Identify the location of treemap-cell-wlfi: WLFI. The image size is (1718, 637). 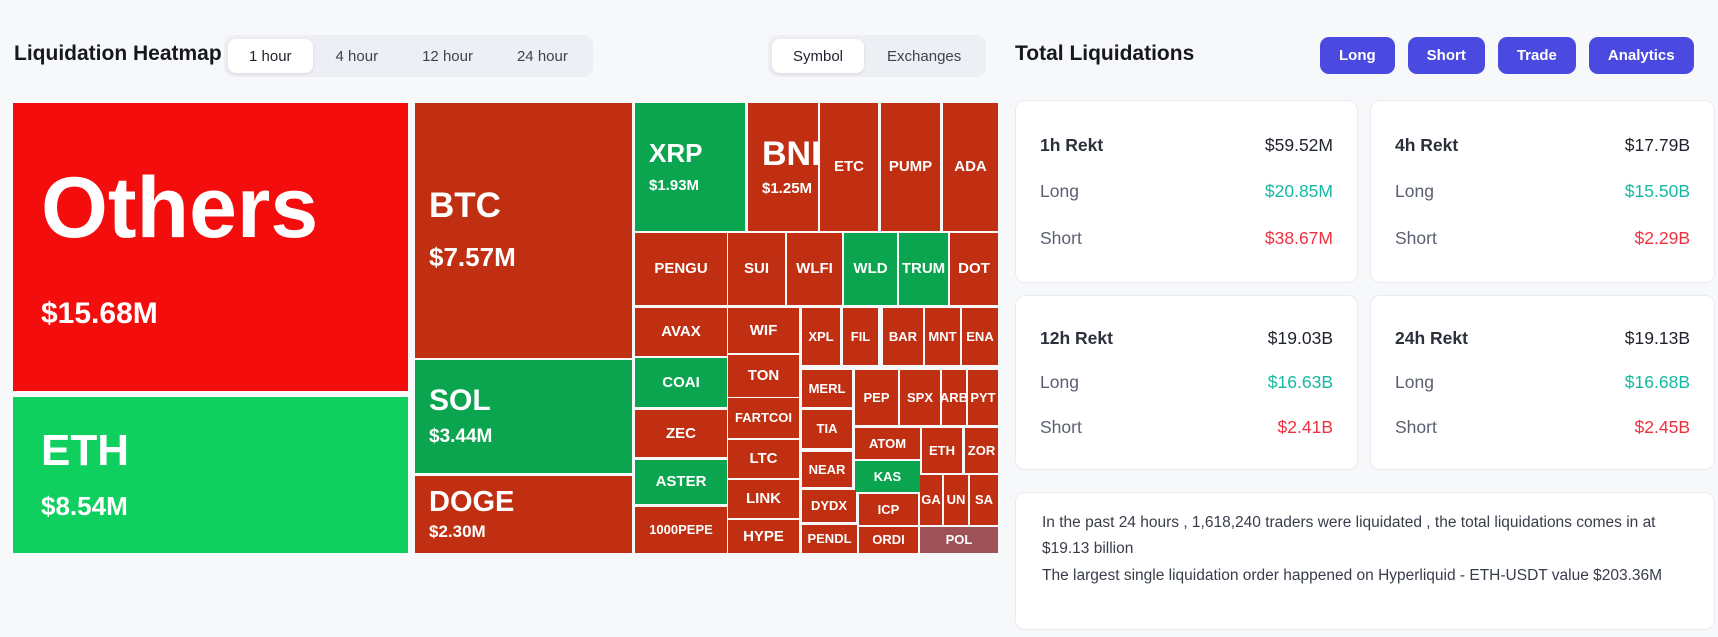
(814, 269).